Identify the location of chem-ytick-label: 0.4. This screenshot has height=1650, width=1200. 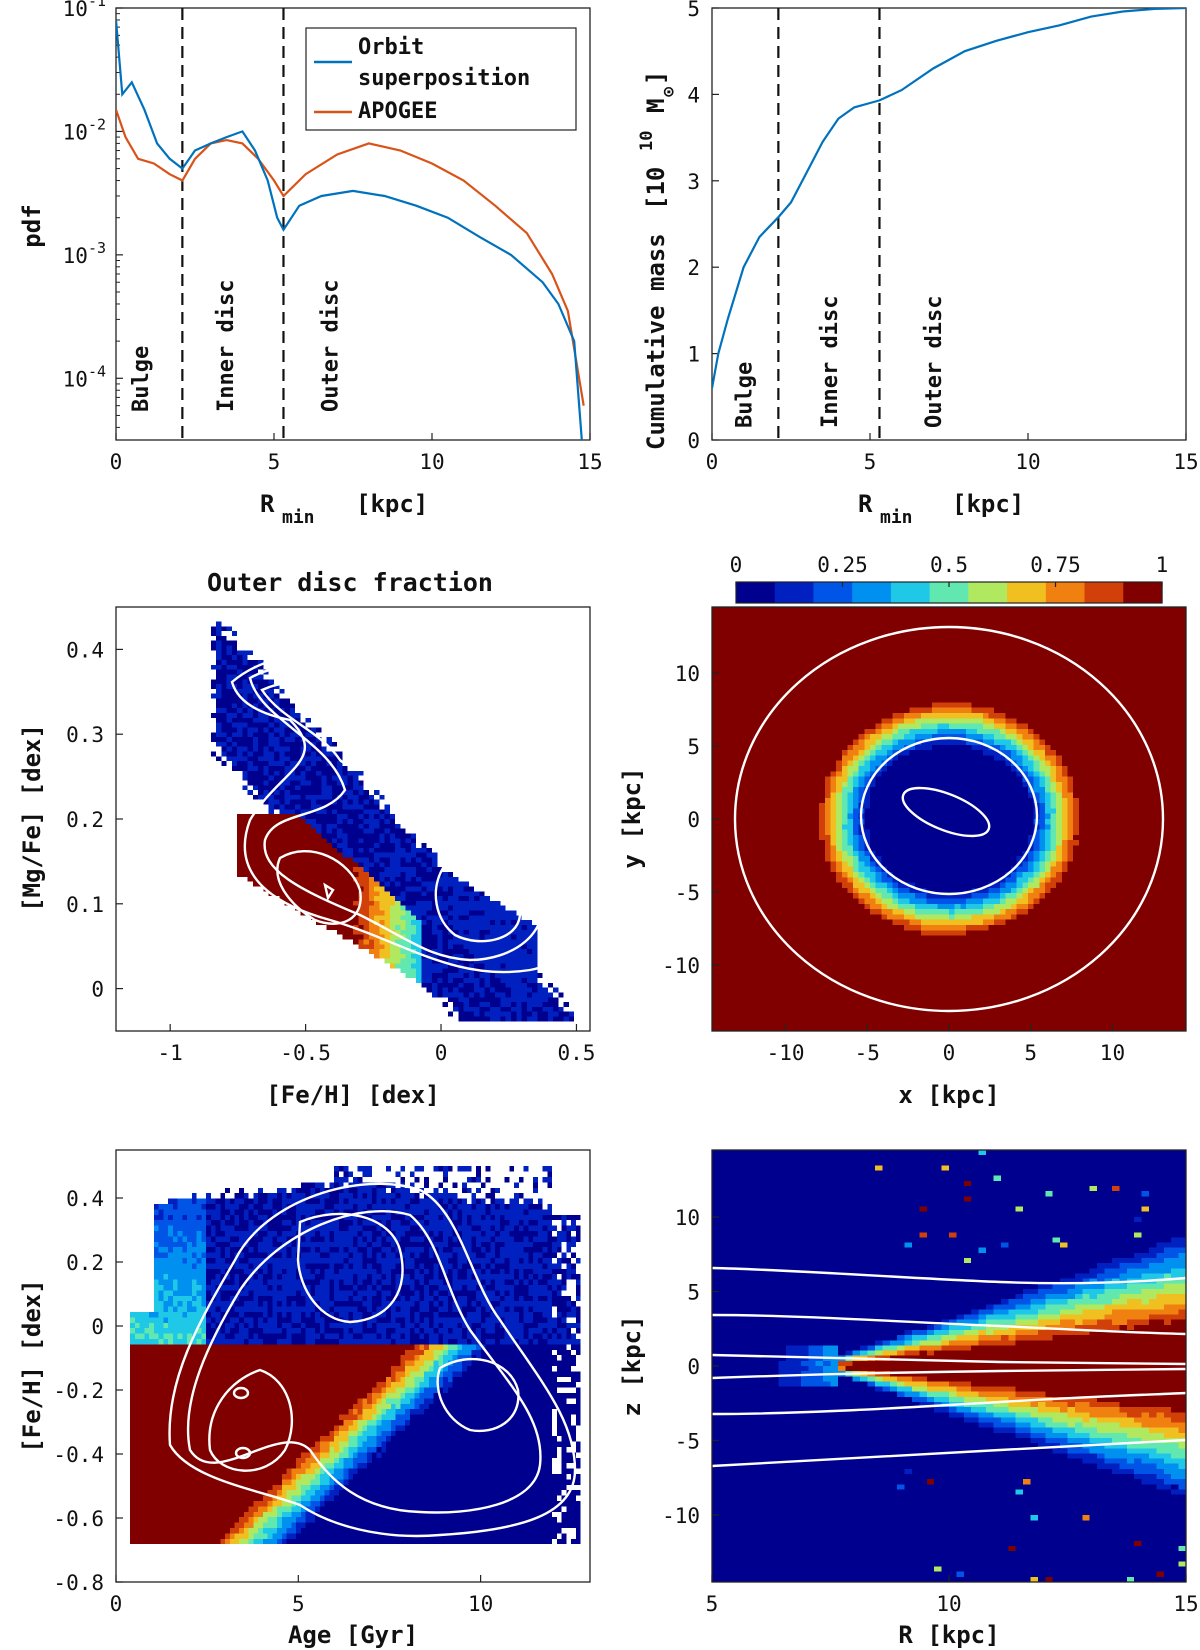
(85, 650).